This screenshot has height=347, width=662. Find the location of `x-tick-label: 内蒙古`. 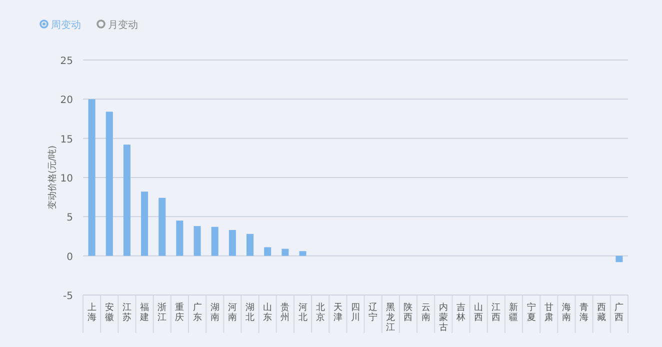

x-tick-label: 内蒙古 is located at coordinates (443, 317).